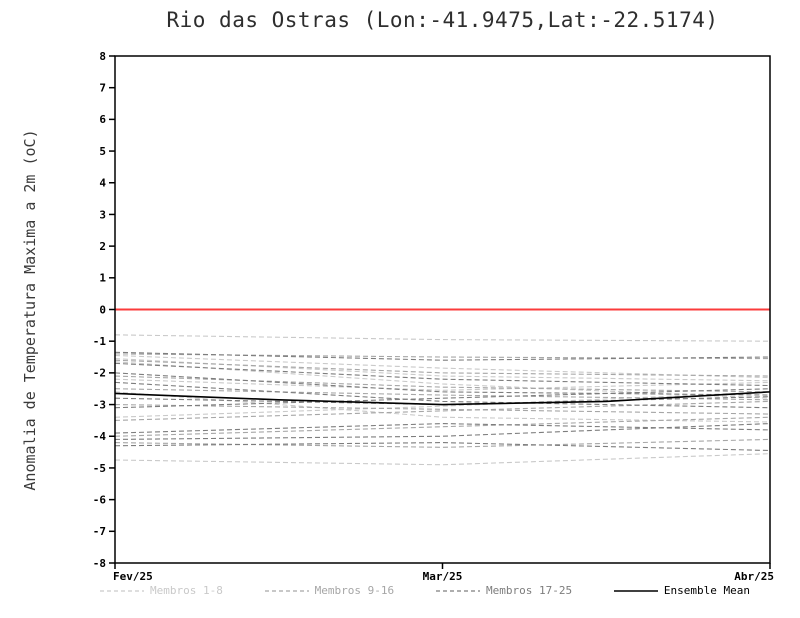  What do you see at coordinates (102, 214) in the screenshot?
I see `y-tick-label: 3` at bounding box center [102, 214].